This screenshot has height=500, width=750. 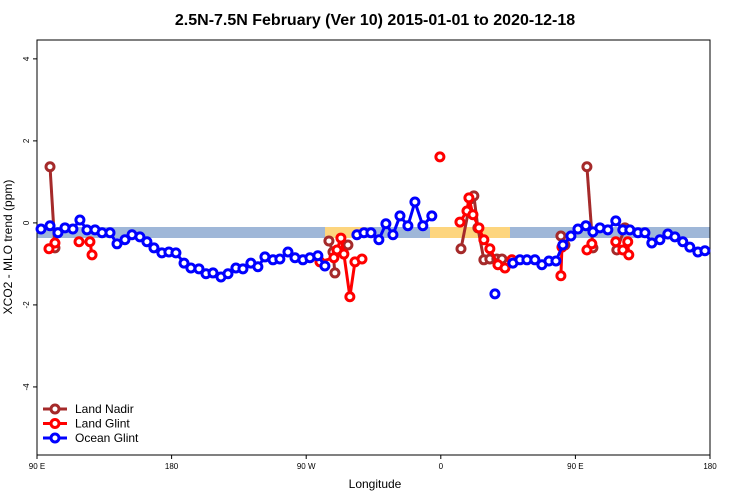 I want to click on y-tick-label: 4, so click(x=26, y=58).